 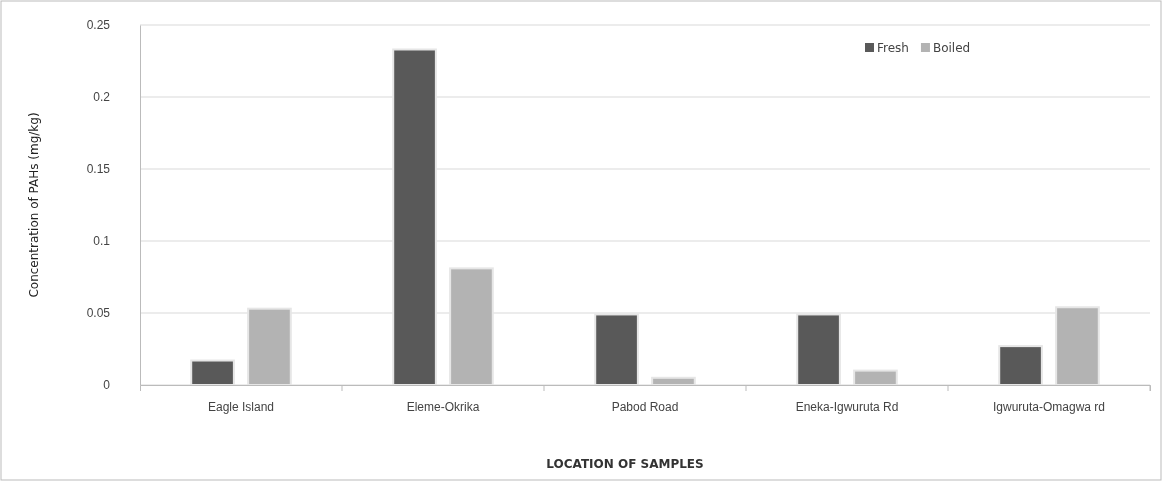 I want to click on y-tick-label: 0.2, so click(x=102, y=97).